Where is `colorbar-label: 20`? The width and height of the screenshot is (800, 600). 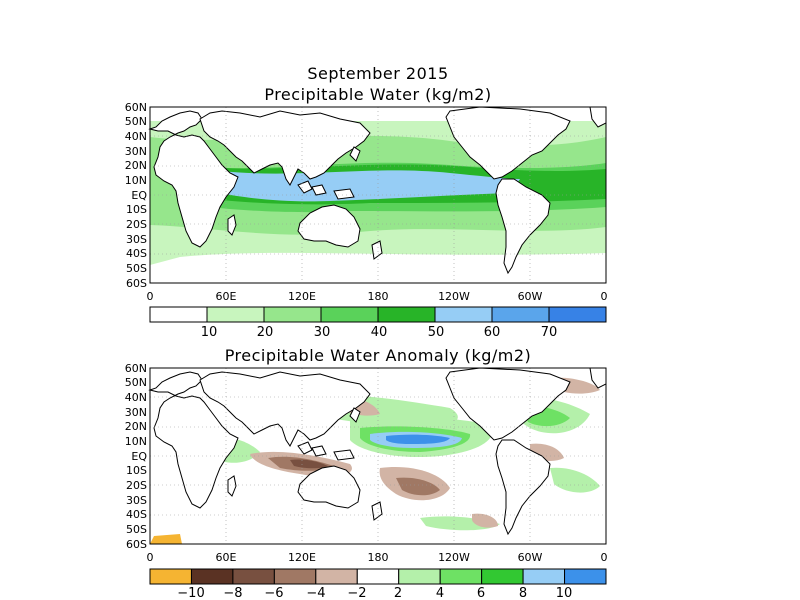 colorbar-label: 20 is located at coordinates (265, 332).